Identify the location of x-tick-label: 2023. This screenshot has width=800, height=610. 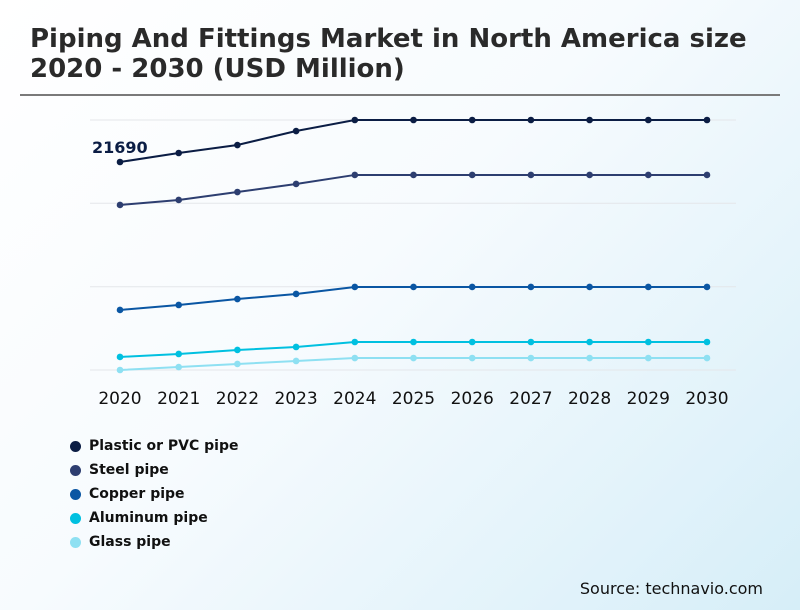
(295, 399).